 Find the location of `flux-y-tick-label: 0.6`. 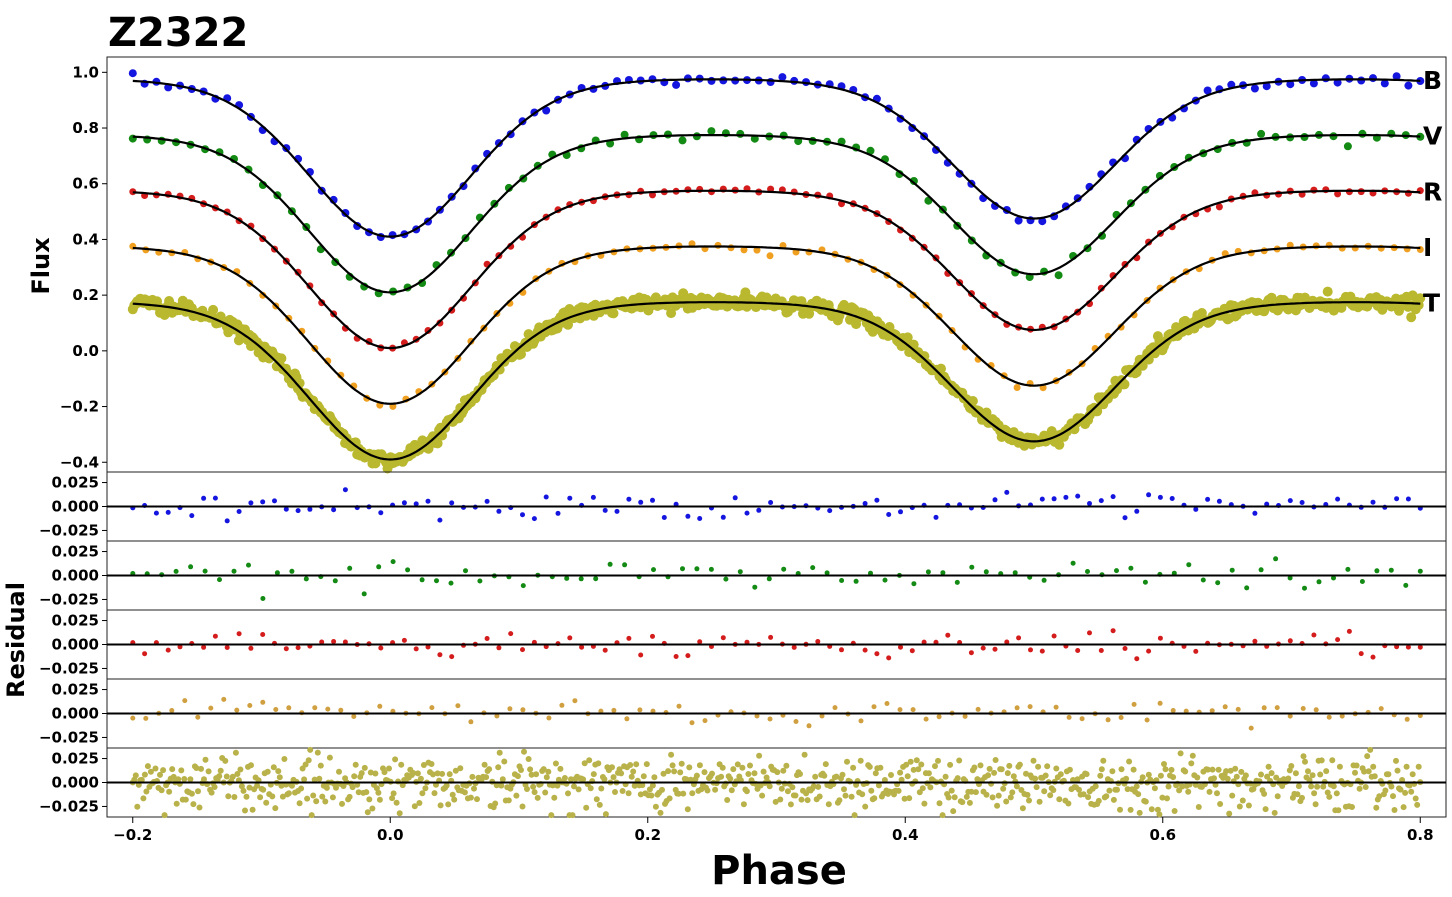

flux-y-tick-label: 0.6 is located at coordinates (85, 184).